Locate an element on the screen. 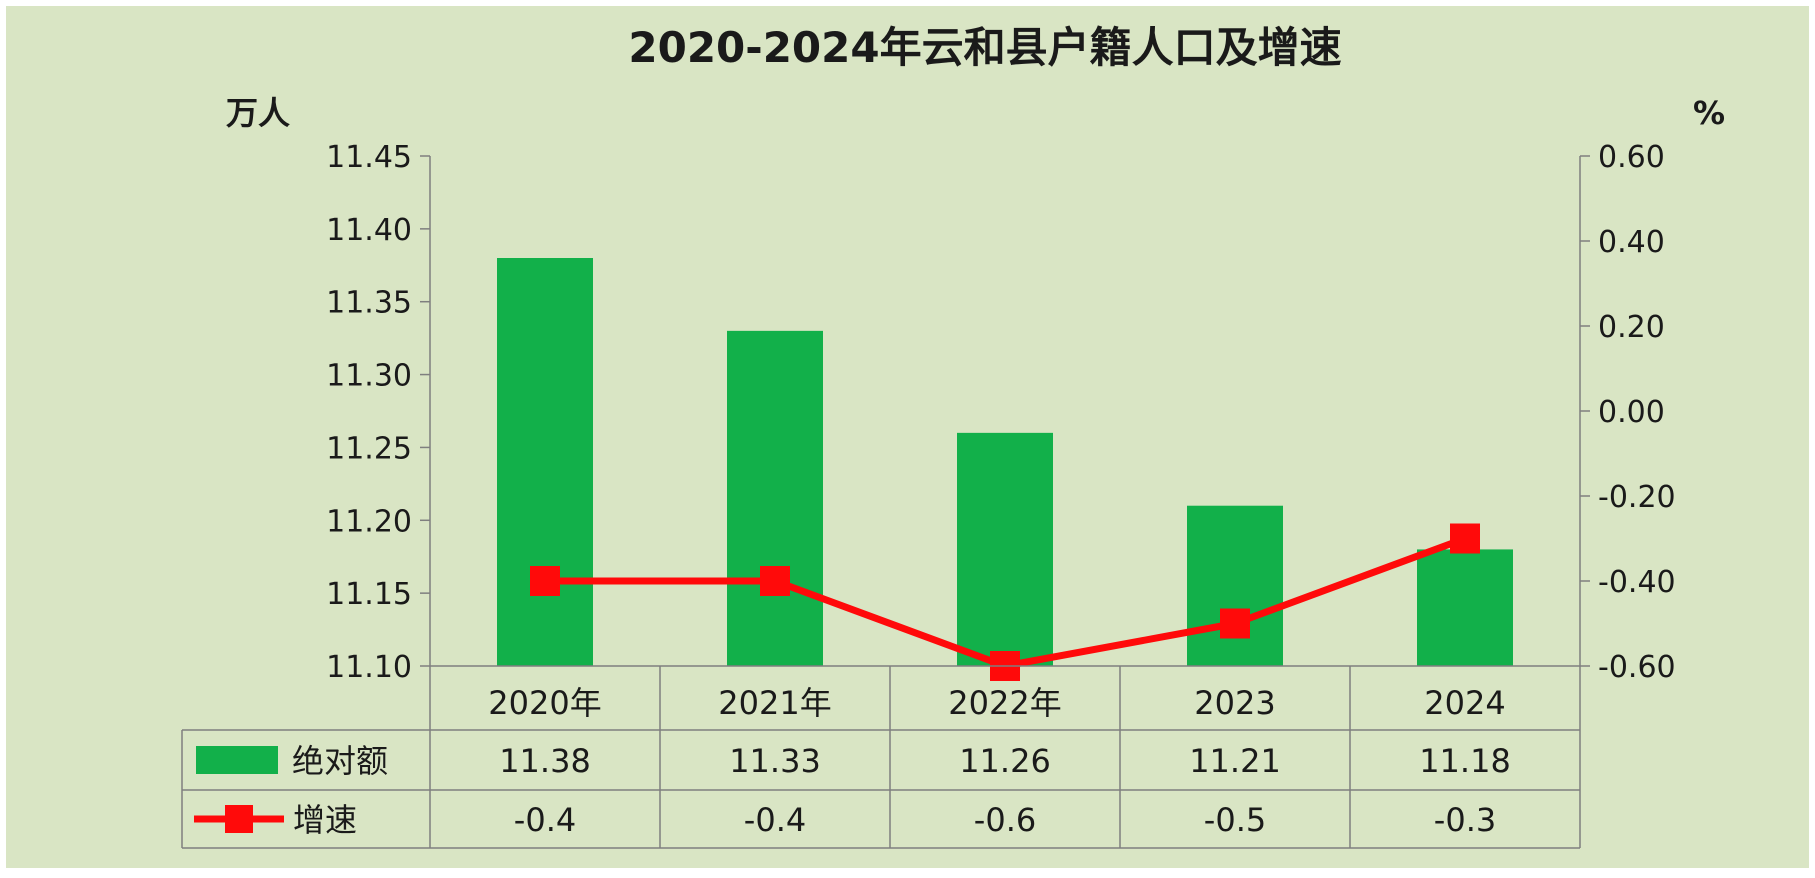 The width and height of the screenshot is (1815, 878). y-tick-label: 11.35 is located at coordinates (369, 303).